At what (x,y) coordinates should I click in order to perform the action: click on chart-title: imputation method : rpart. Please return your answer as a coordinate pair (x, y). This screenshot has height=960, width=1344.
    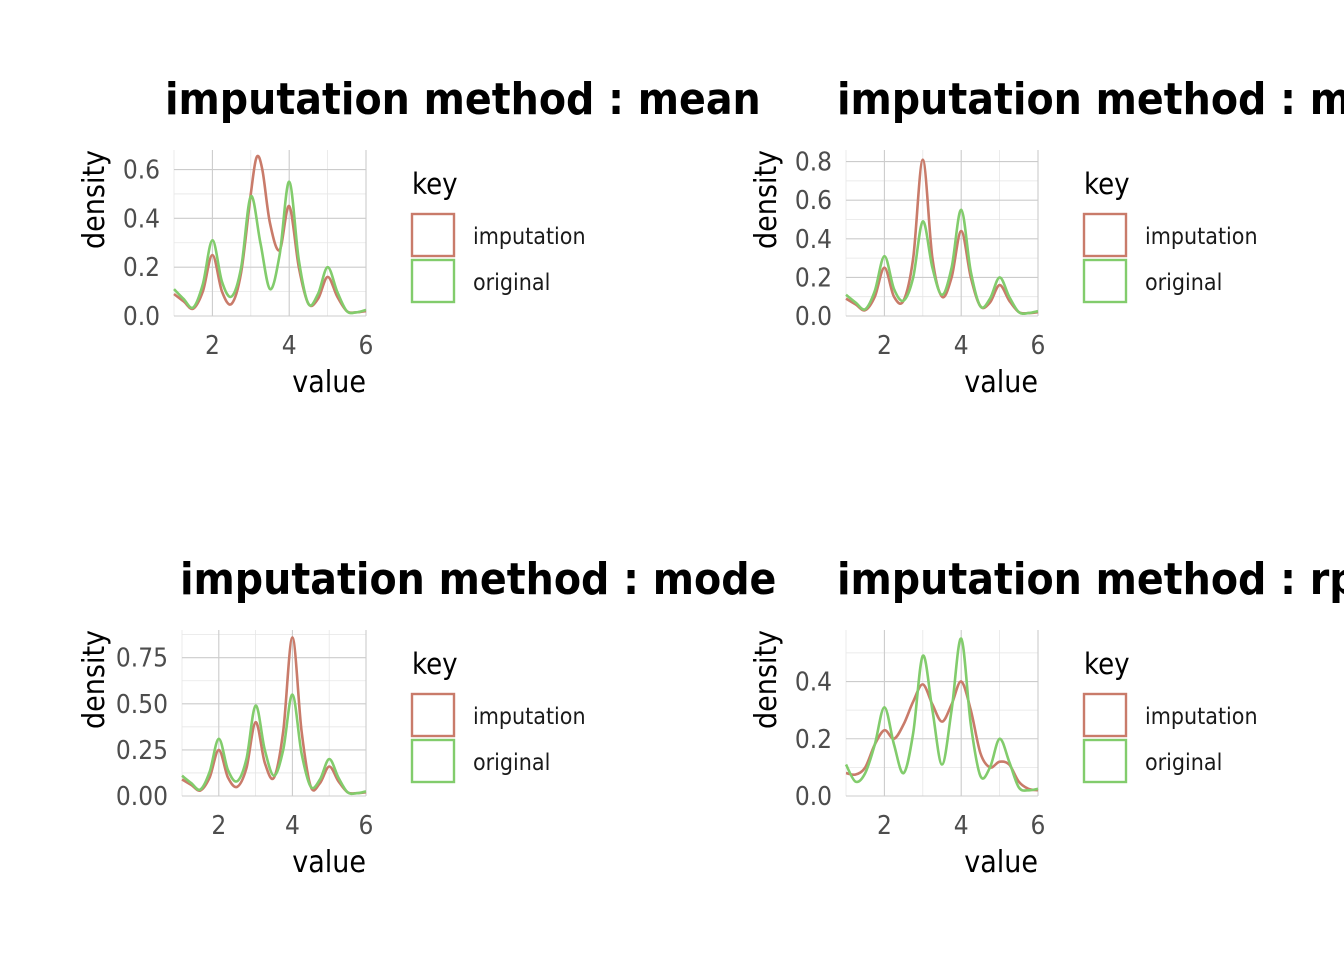
    Looking at the image, I should click on (1090, 579).